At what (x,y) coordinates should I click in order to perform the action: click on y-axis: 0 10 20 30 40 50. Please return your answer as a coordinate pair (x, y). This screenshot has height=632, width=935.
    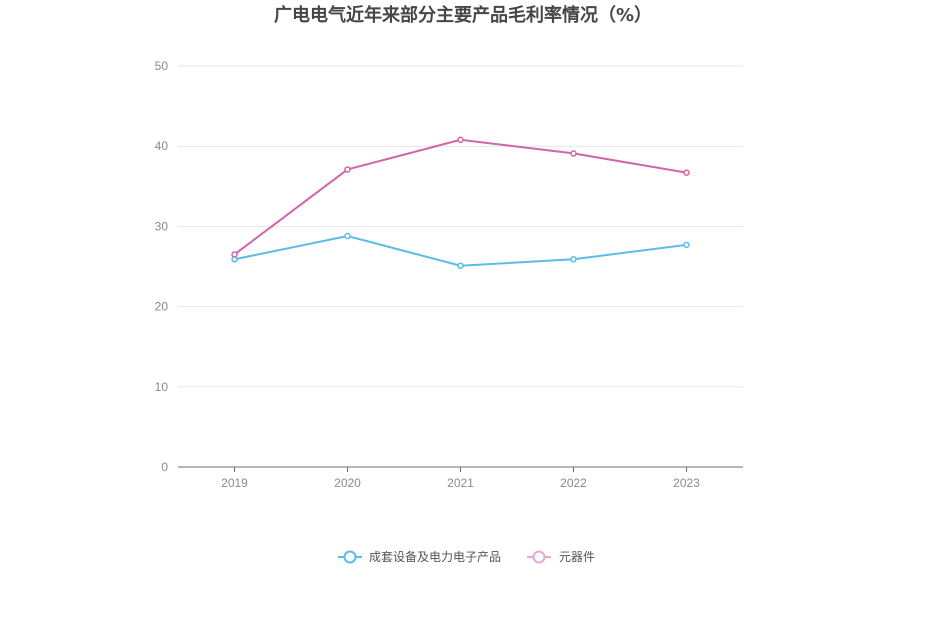
    Looking at the image, I should click on (162, 266).